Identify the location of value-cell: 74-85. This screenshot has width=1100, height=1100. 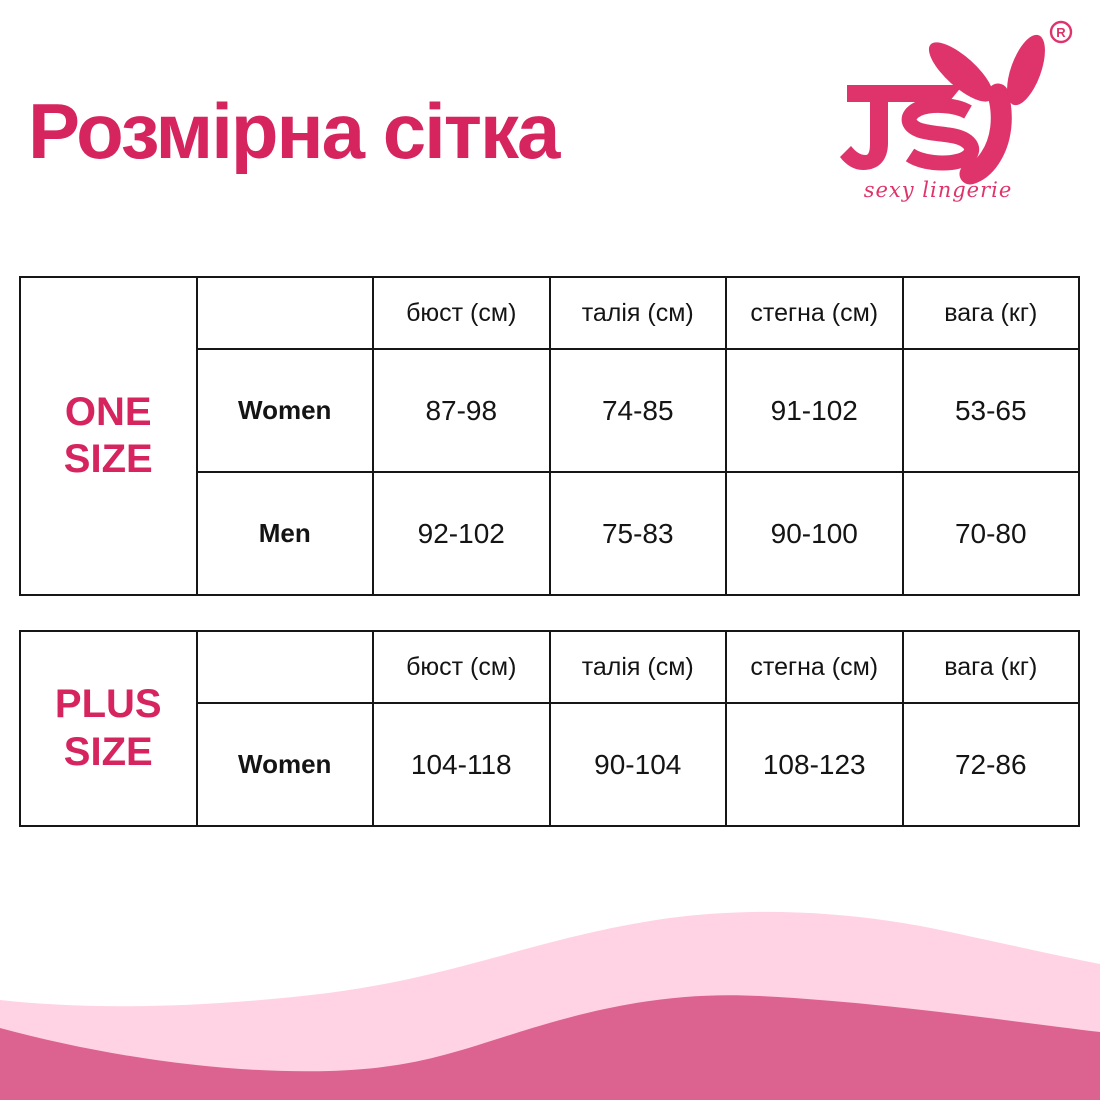
(637, 410).